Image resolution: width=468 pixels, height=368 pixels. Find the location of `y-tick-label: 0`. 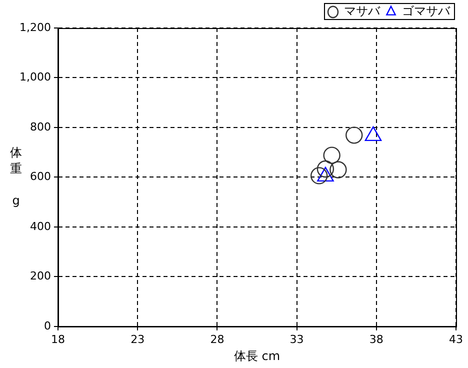

y-tick-label: 0 is located at coordinates (47, 325).